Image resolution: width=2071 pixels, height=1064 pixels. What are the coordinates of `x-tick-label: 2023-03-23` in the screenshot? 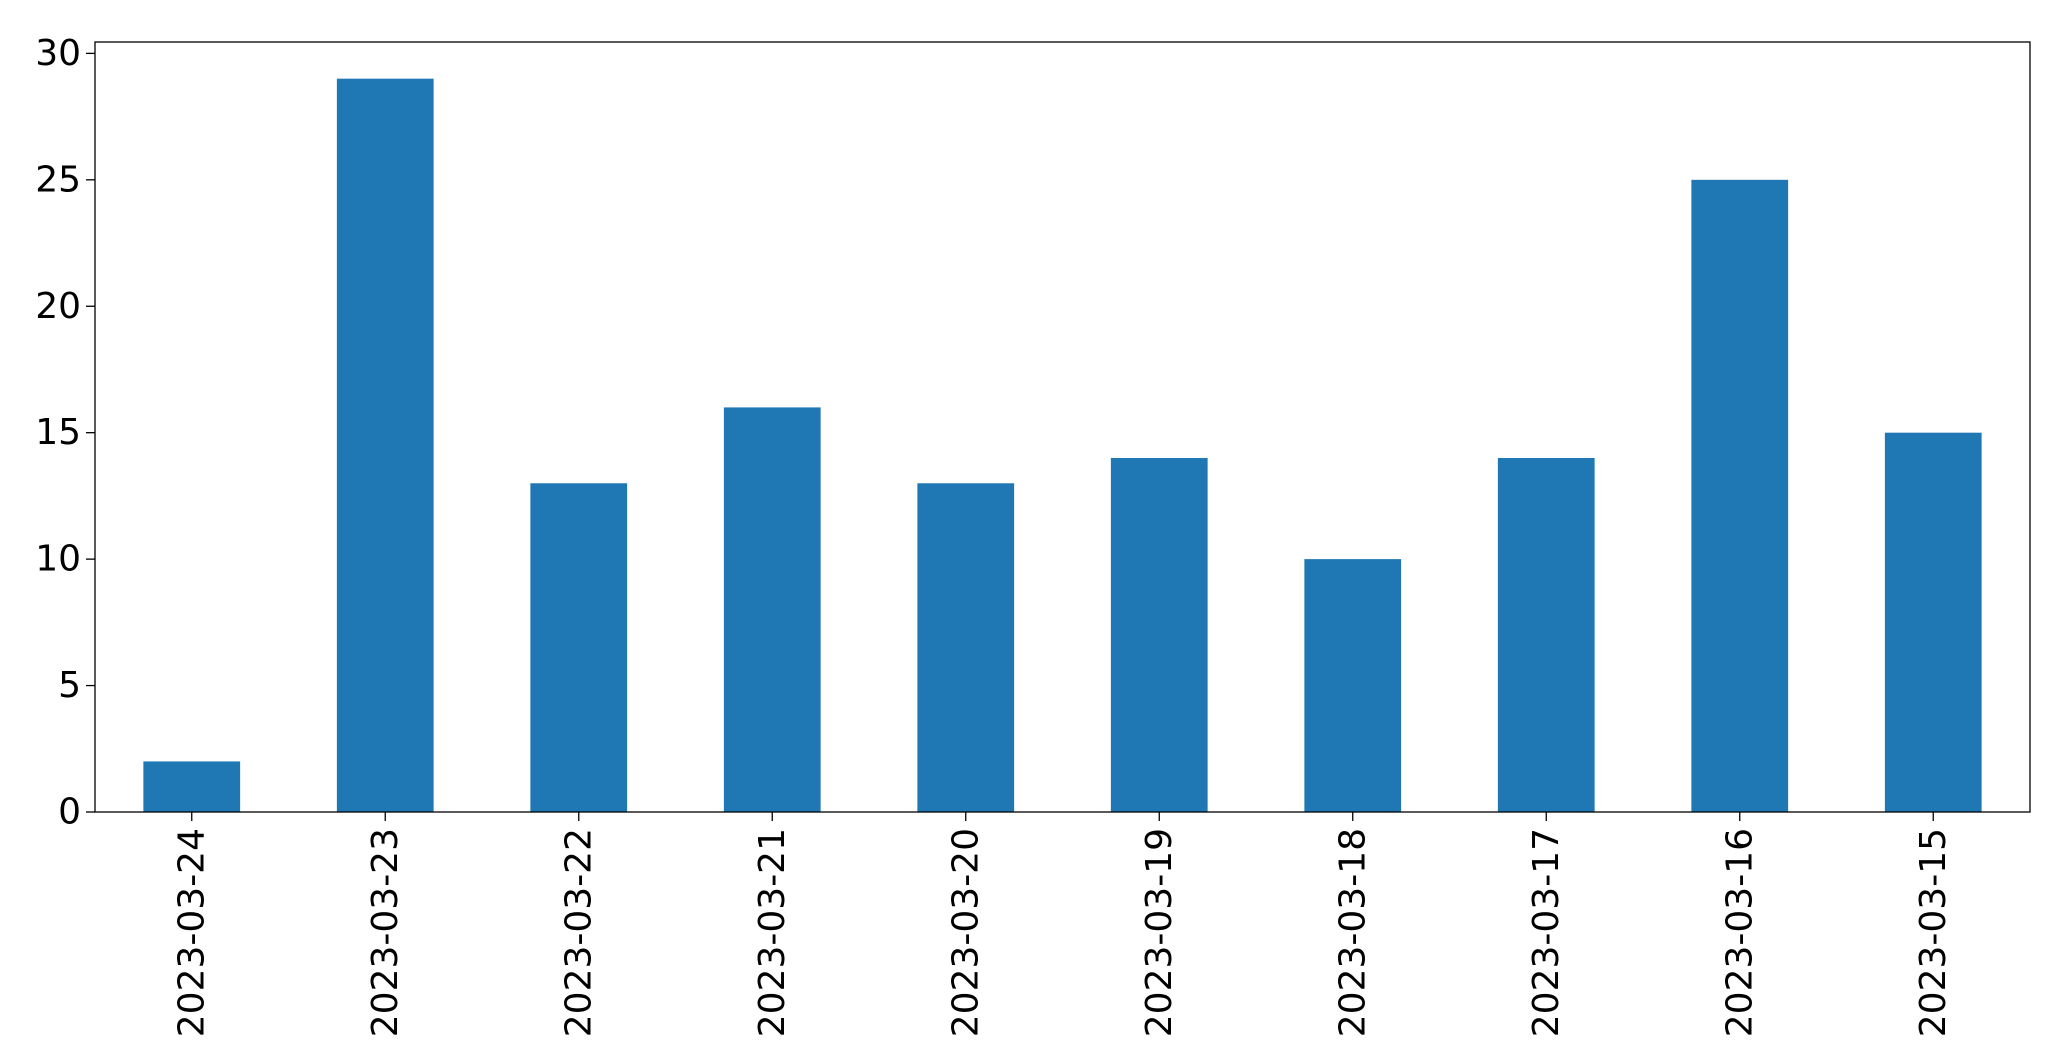 It's located at (385, 932).